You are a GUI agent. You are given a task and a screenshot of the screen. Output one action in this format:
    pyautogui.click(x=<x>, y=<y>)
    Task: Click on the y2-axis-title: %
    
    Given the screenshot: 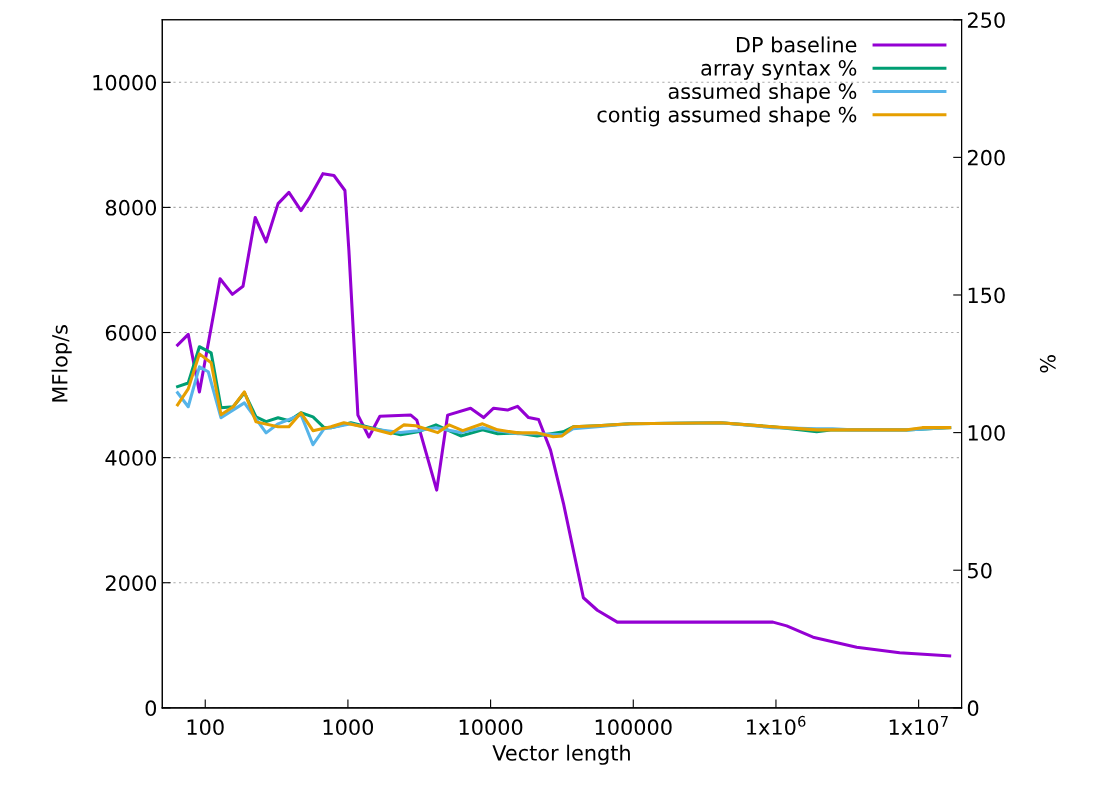 What is the action you would take?
    pyautogui.click(x=1047, y=364)
    